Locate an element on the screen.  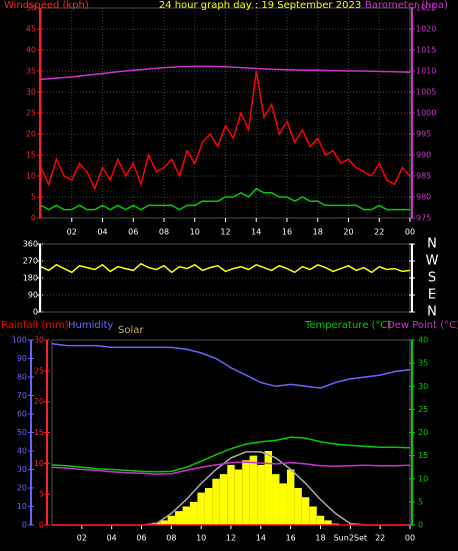
legend-label: Solar is located at coordinates (131, 330).